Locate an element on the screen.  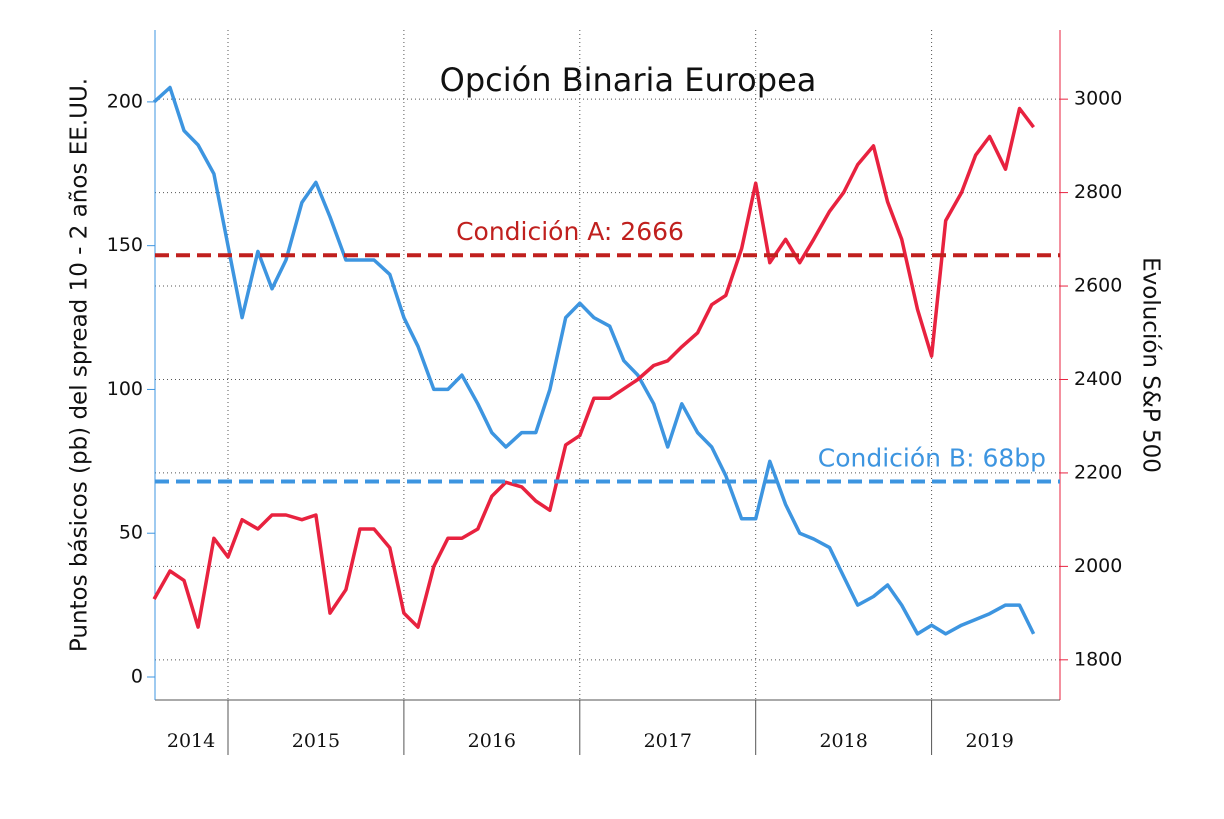
x-tick-label: 2016 is located at coordinates (492, 741).